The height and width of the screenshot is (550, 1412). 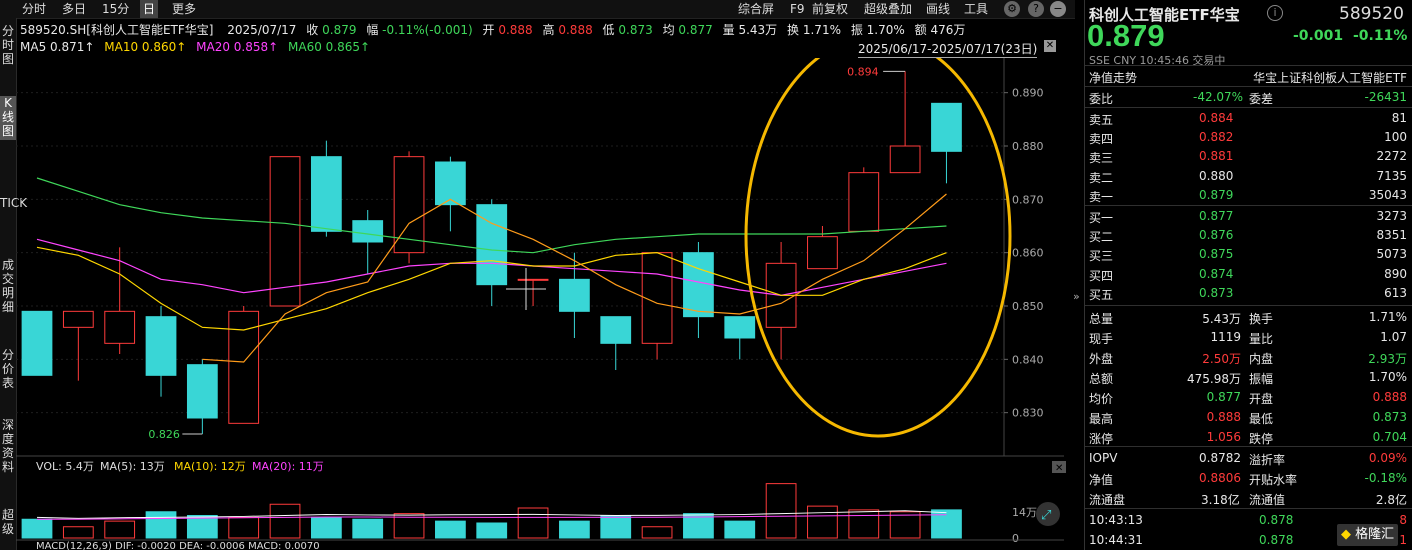 I want to click on stats-label: 开盘, so click(x=1261, y=399).